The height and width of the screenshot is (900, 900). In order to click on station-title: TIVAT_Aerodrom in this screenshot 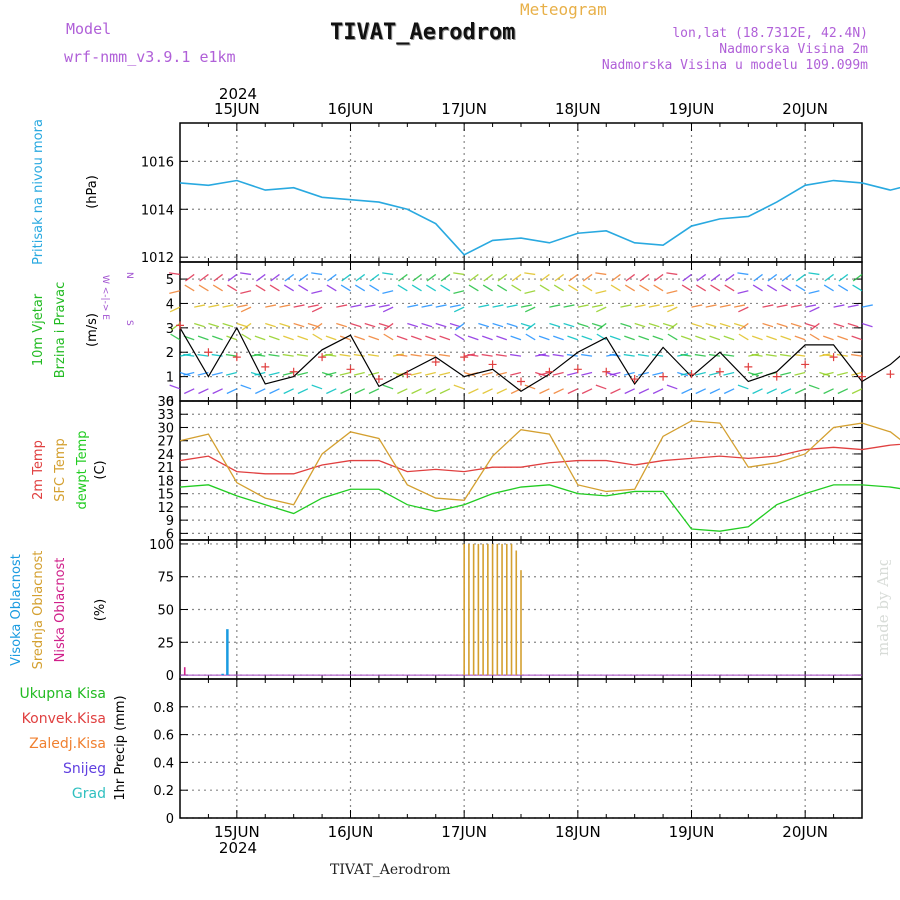, I will do `click(423, 32)`.